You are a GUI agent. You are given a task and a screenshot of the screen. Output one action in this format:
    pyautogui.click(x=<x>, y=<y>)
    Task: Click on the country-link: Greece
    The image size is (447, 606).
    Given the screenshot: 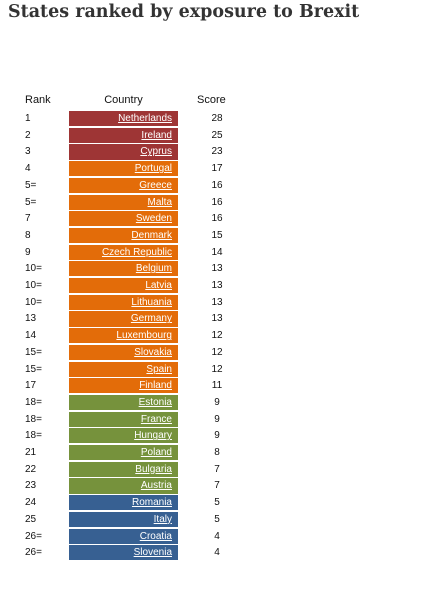 What is the action you would take?
    pyautogui.click(x=155, y=185)
    